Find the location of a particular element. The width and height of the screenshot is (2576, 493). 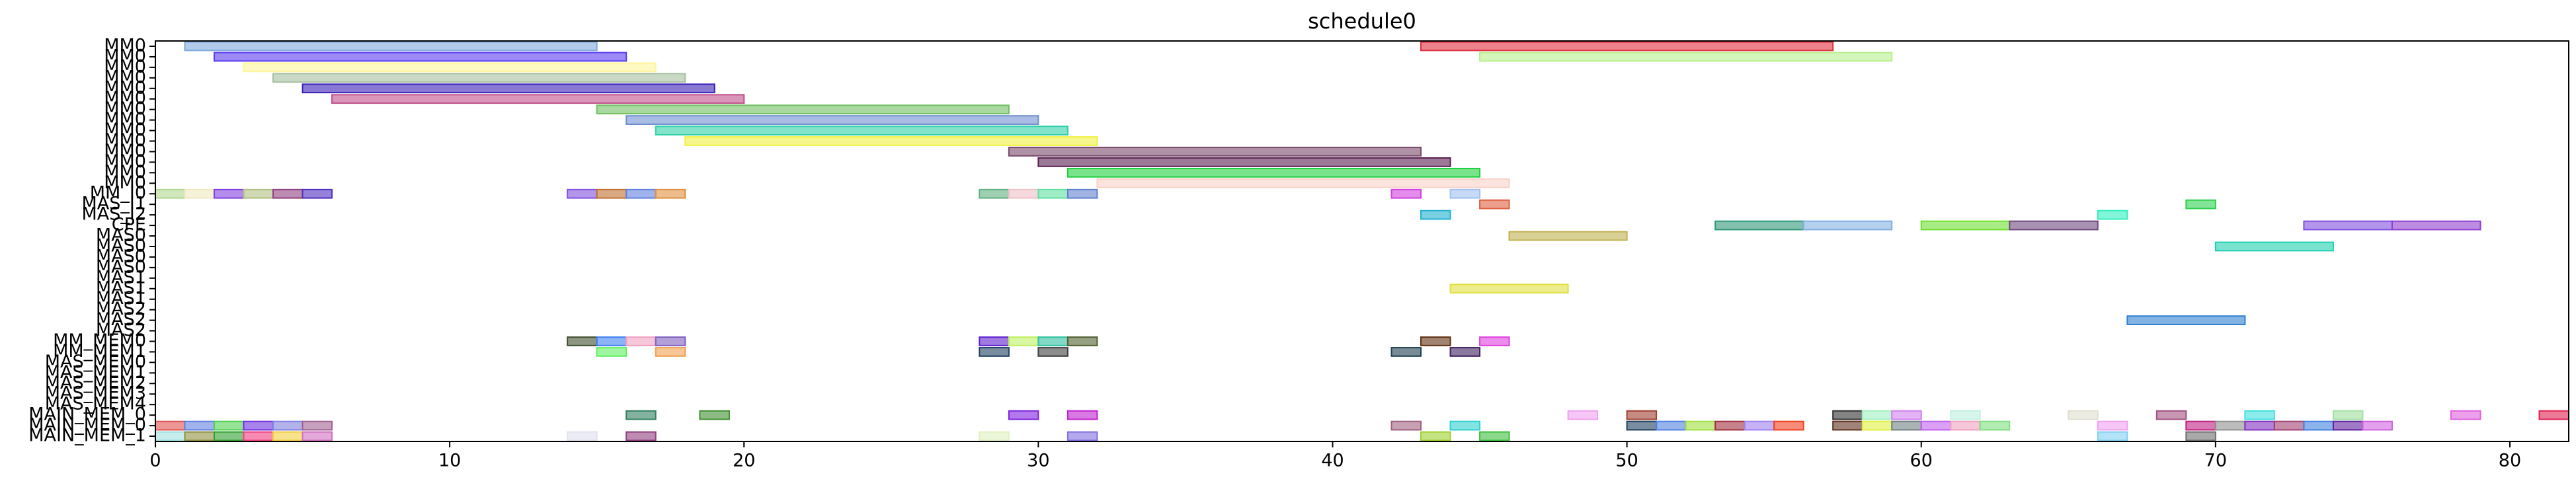

x-tick-label: 10 is located at coordinates (450, 461).